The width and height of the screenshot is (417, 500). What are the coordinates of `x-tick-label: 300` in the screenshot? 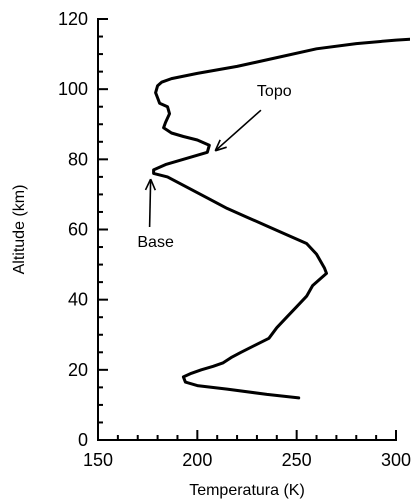 It's located at (396, 460).